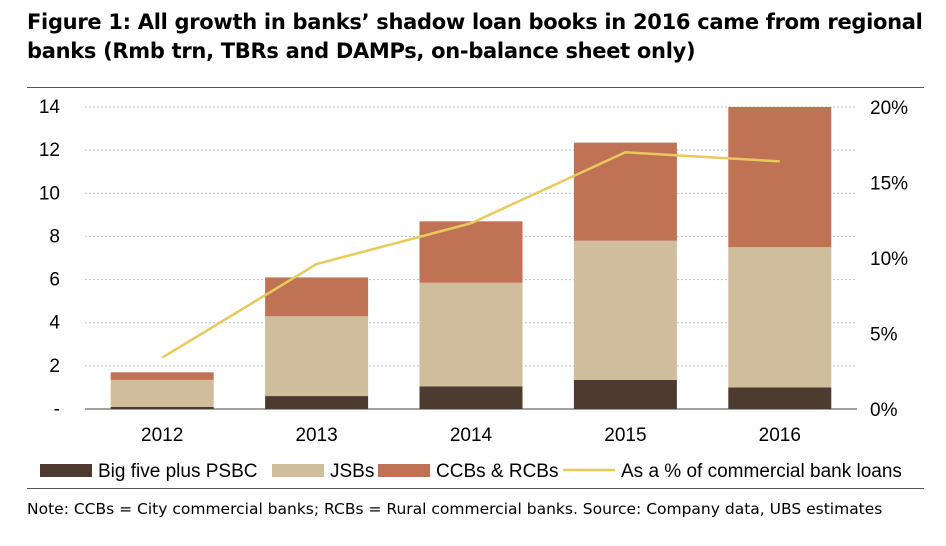 This screenshot has height=546, width=946. Describe the element at coordinates (625, 435) in the screenshot. I see `x-tick-label: 2015` at that location.